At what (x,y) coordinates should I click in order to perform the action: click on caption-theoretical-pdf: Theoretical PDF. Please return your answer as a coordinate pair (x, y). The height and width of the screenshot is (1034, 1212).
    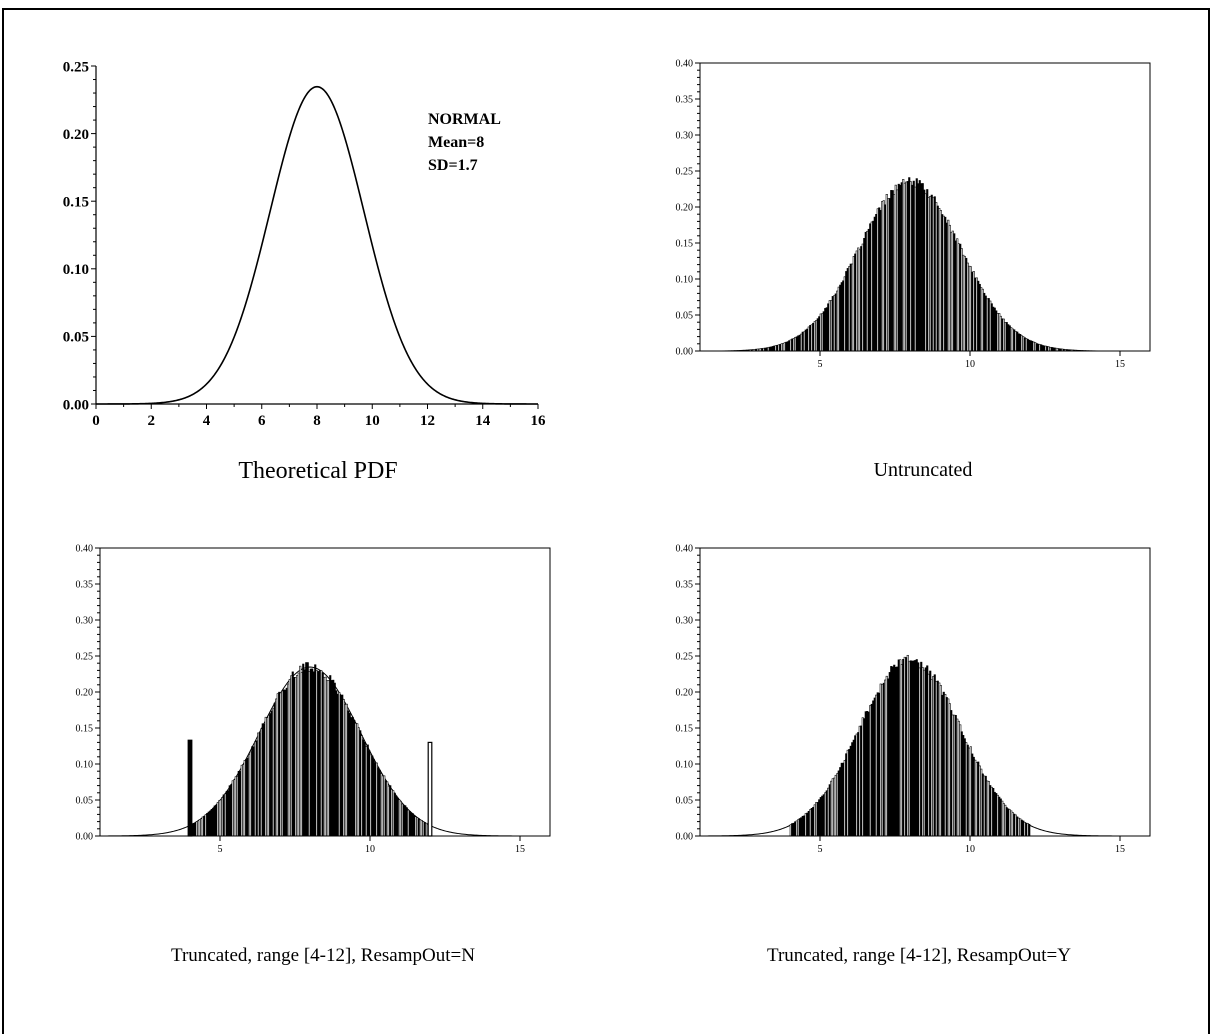
    Looking at the image, I should click on (318, 471).